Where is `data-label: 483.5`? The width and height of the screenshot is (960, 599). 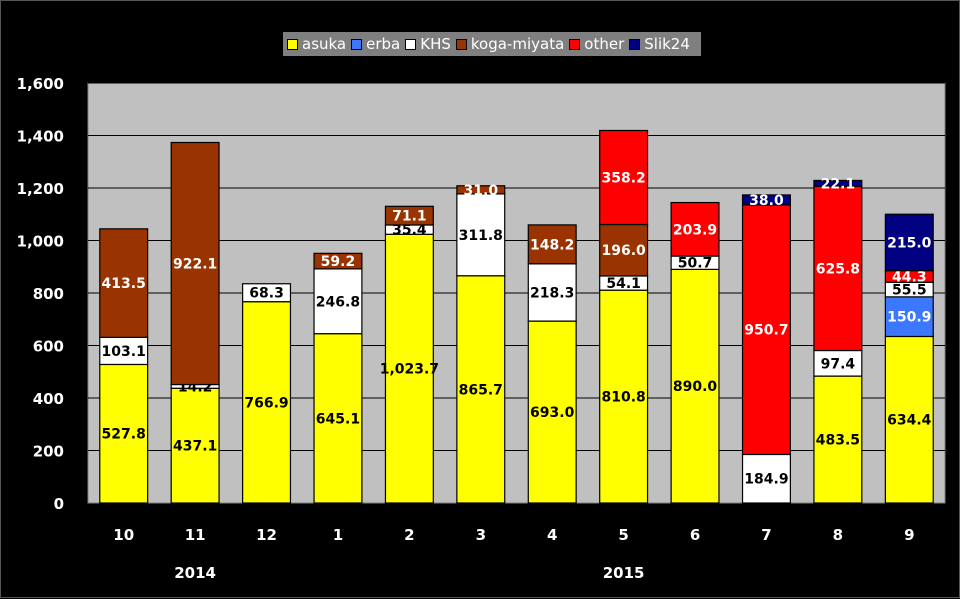
data-label: 483.5 is located at coordinates (838, 441).